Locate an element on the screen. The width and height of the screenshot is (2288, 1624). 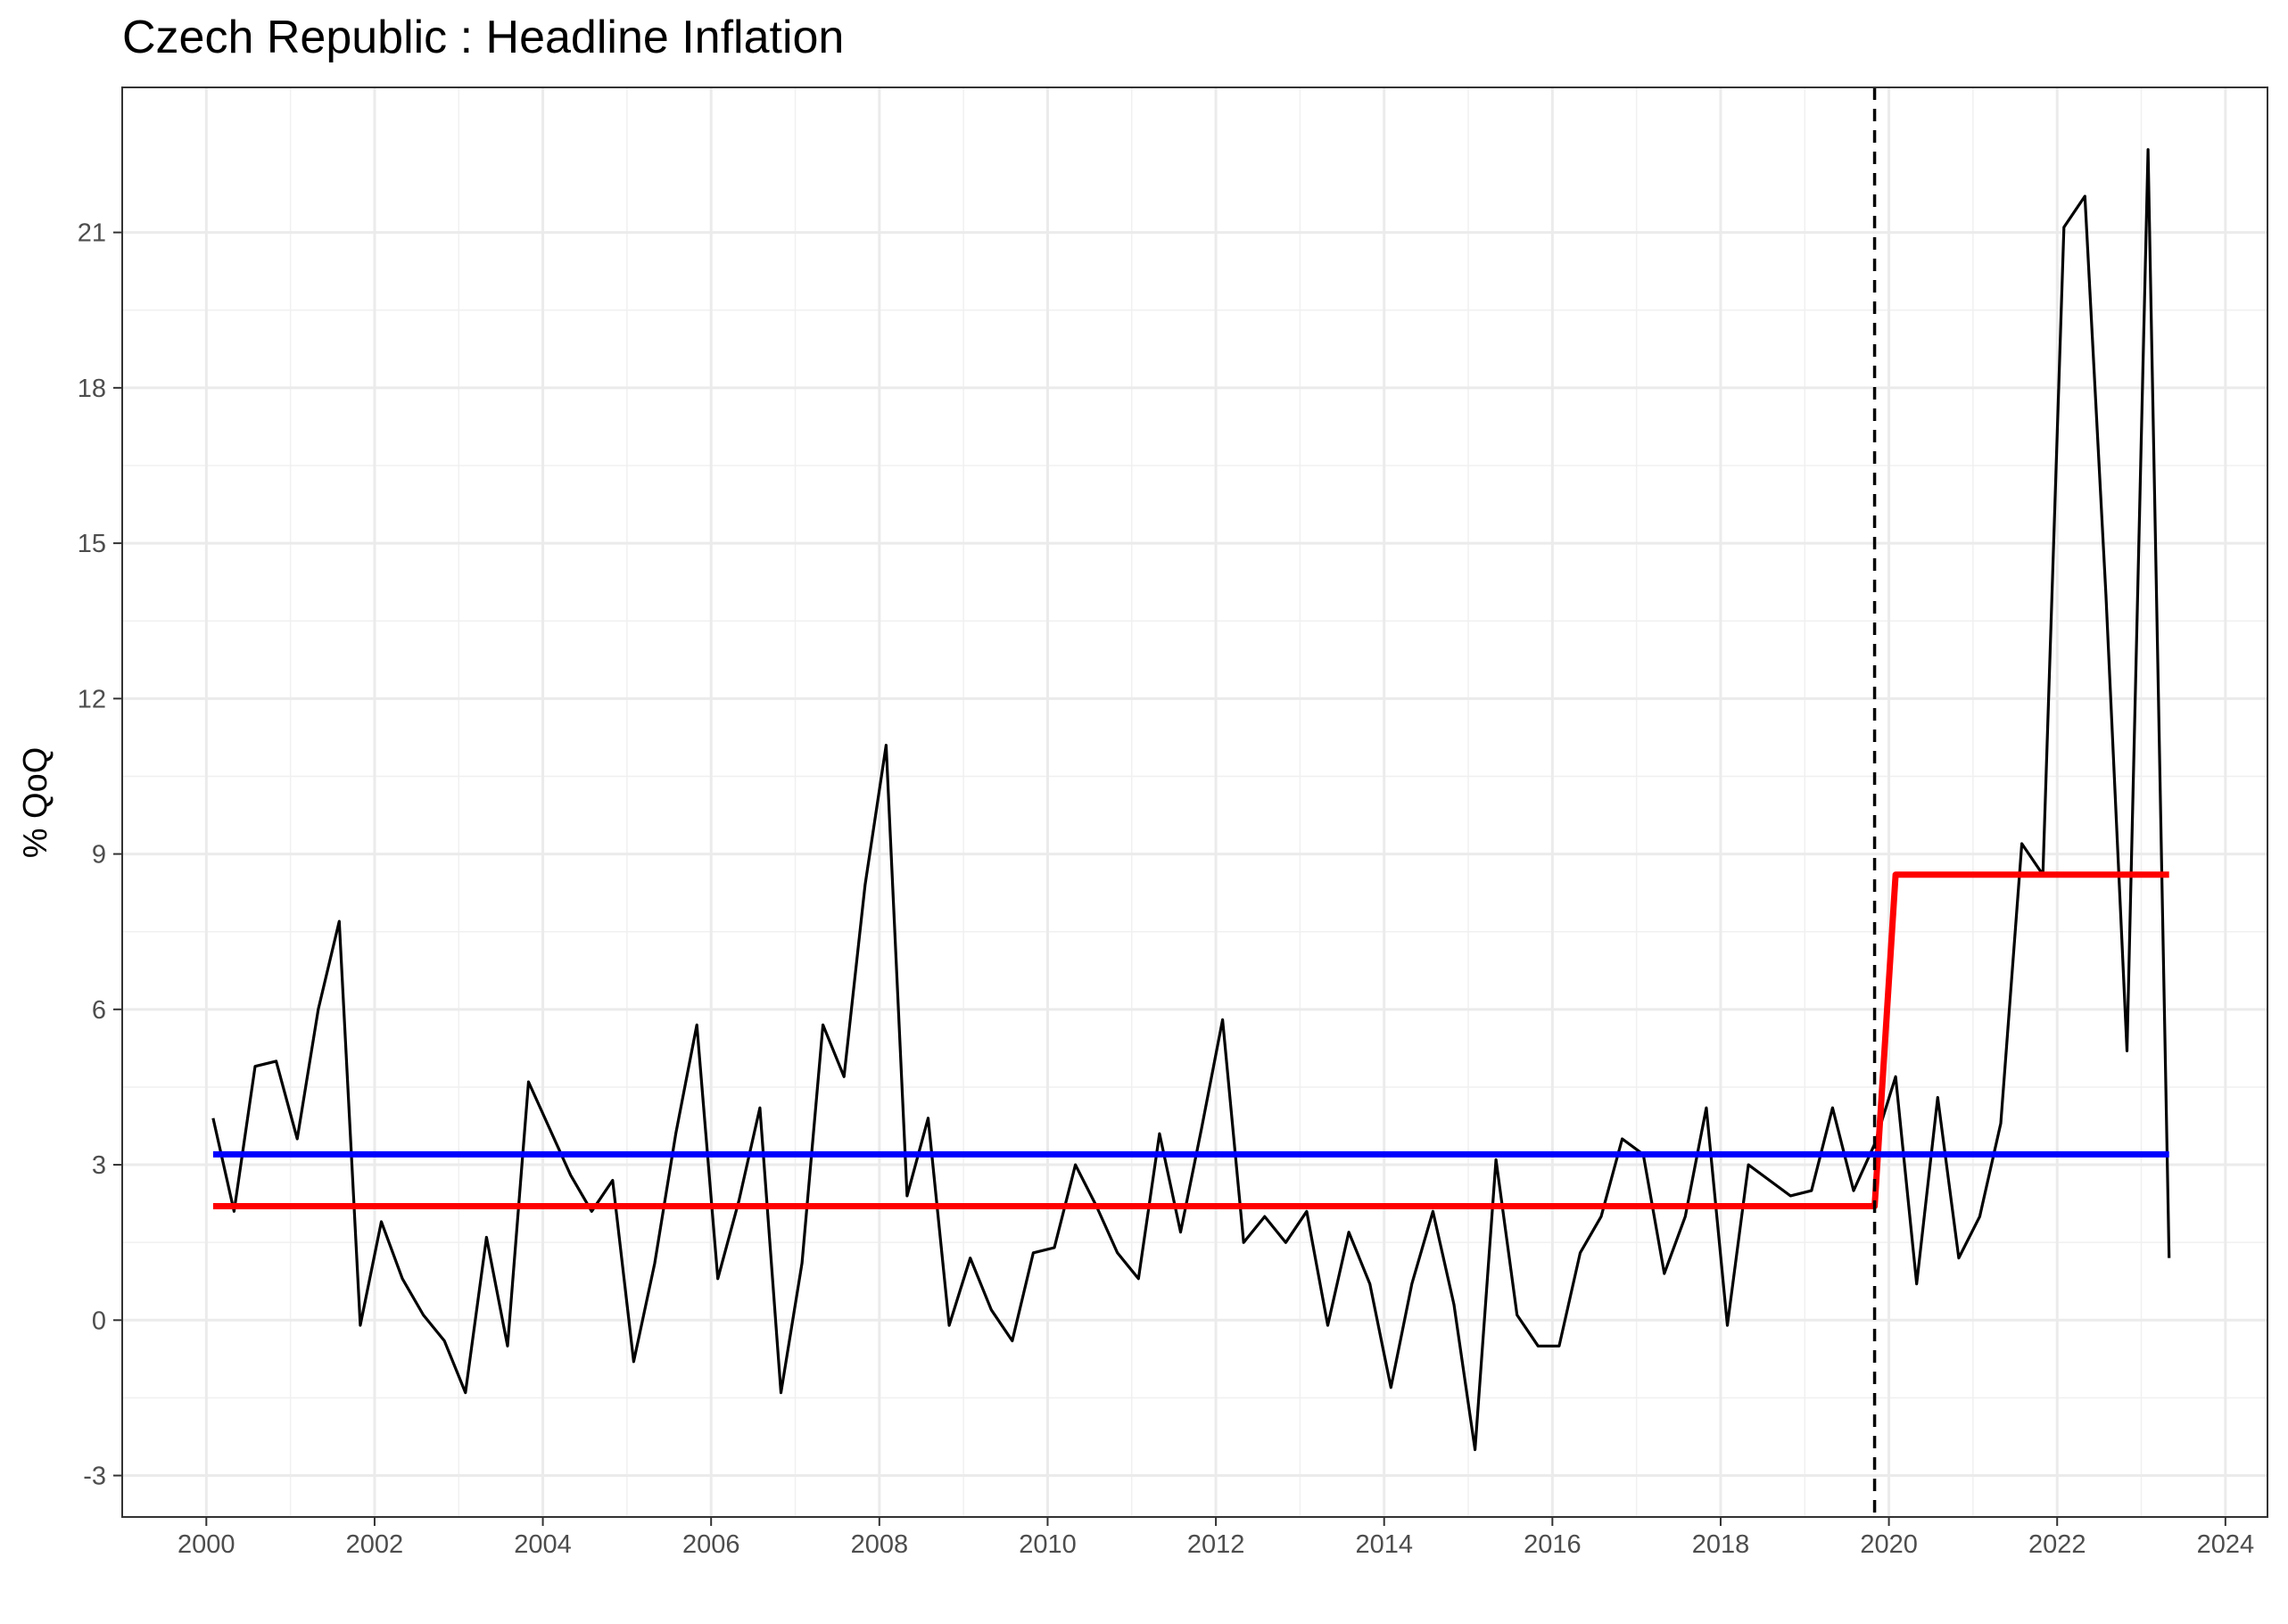
y-axis: -3 0 3 6 9 12 15 18 21 is located at coordinates (100, 855).